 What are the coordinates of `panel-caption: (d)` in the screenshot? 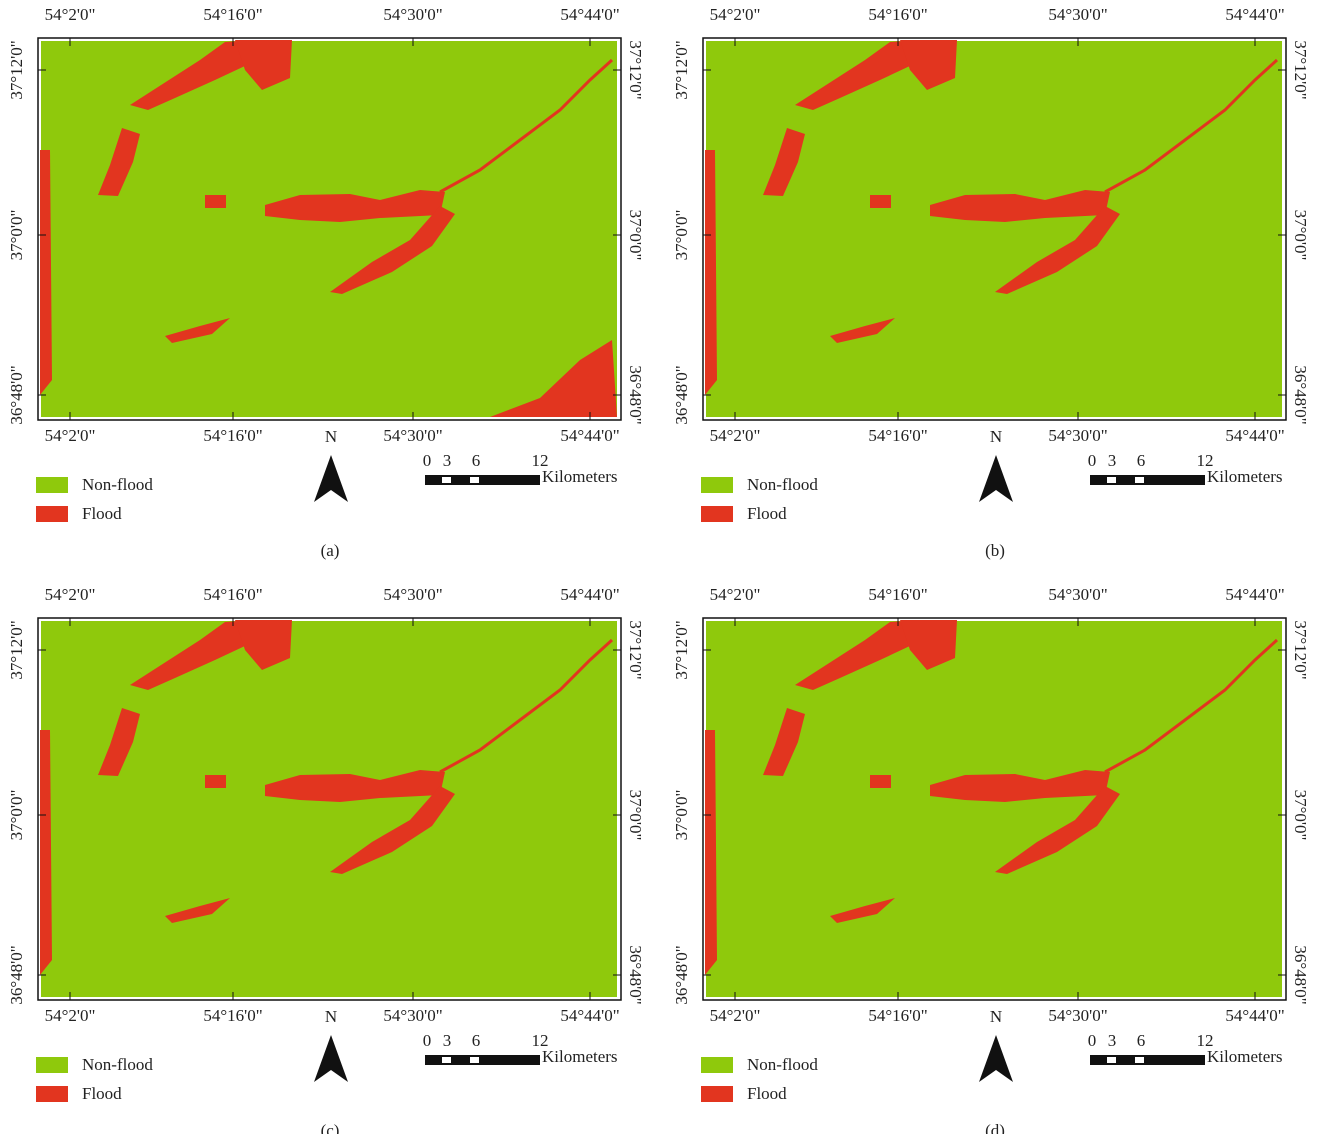 It's located at (995, 1127).